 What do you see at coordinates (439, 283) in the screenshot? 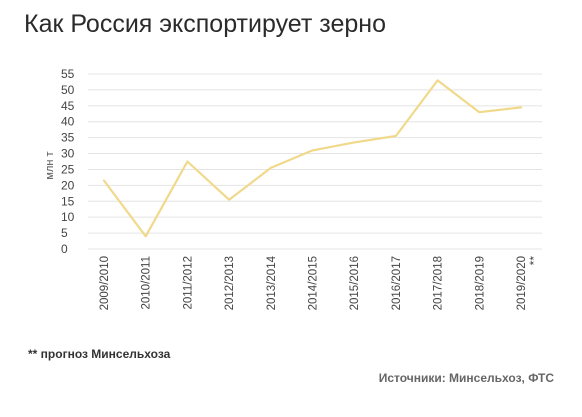
I see `x-tick-label: 2017/2018` at bounding box center [439, 283].